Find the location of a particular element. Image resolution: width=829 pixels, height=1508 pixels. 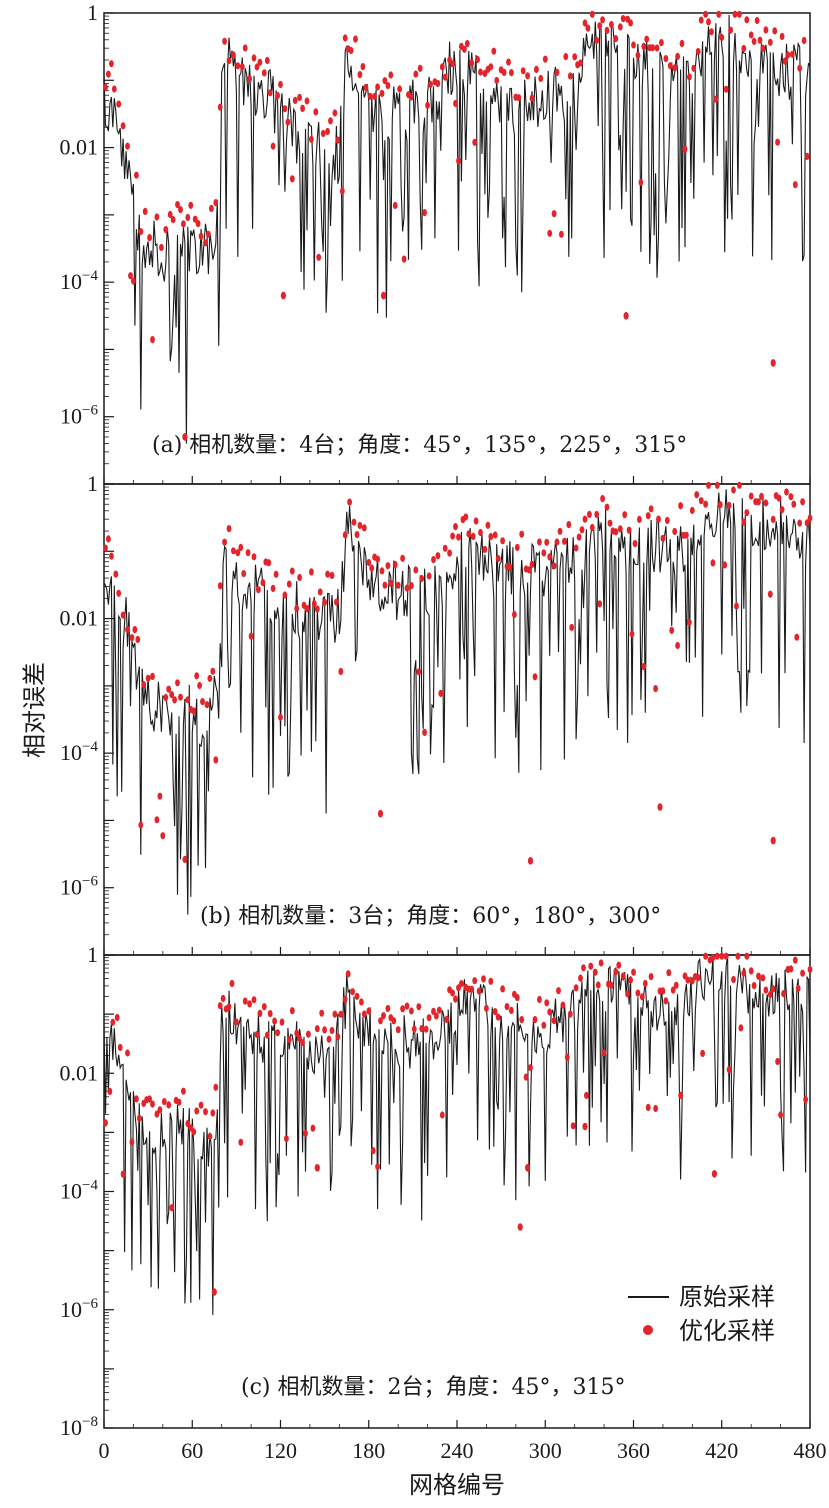

panel-caption: (c) 相机数量：2台；角度：45°，315° is located at coordinates (433, 1387).